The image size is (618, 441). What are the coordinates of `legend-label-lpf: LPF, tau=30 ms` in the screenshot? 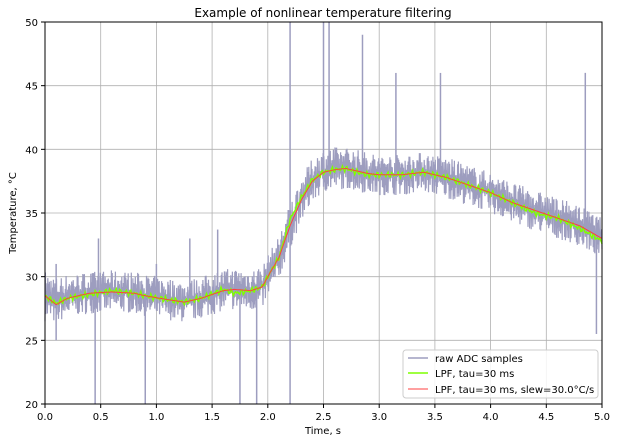 It's located at (474, 374).